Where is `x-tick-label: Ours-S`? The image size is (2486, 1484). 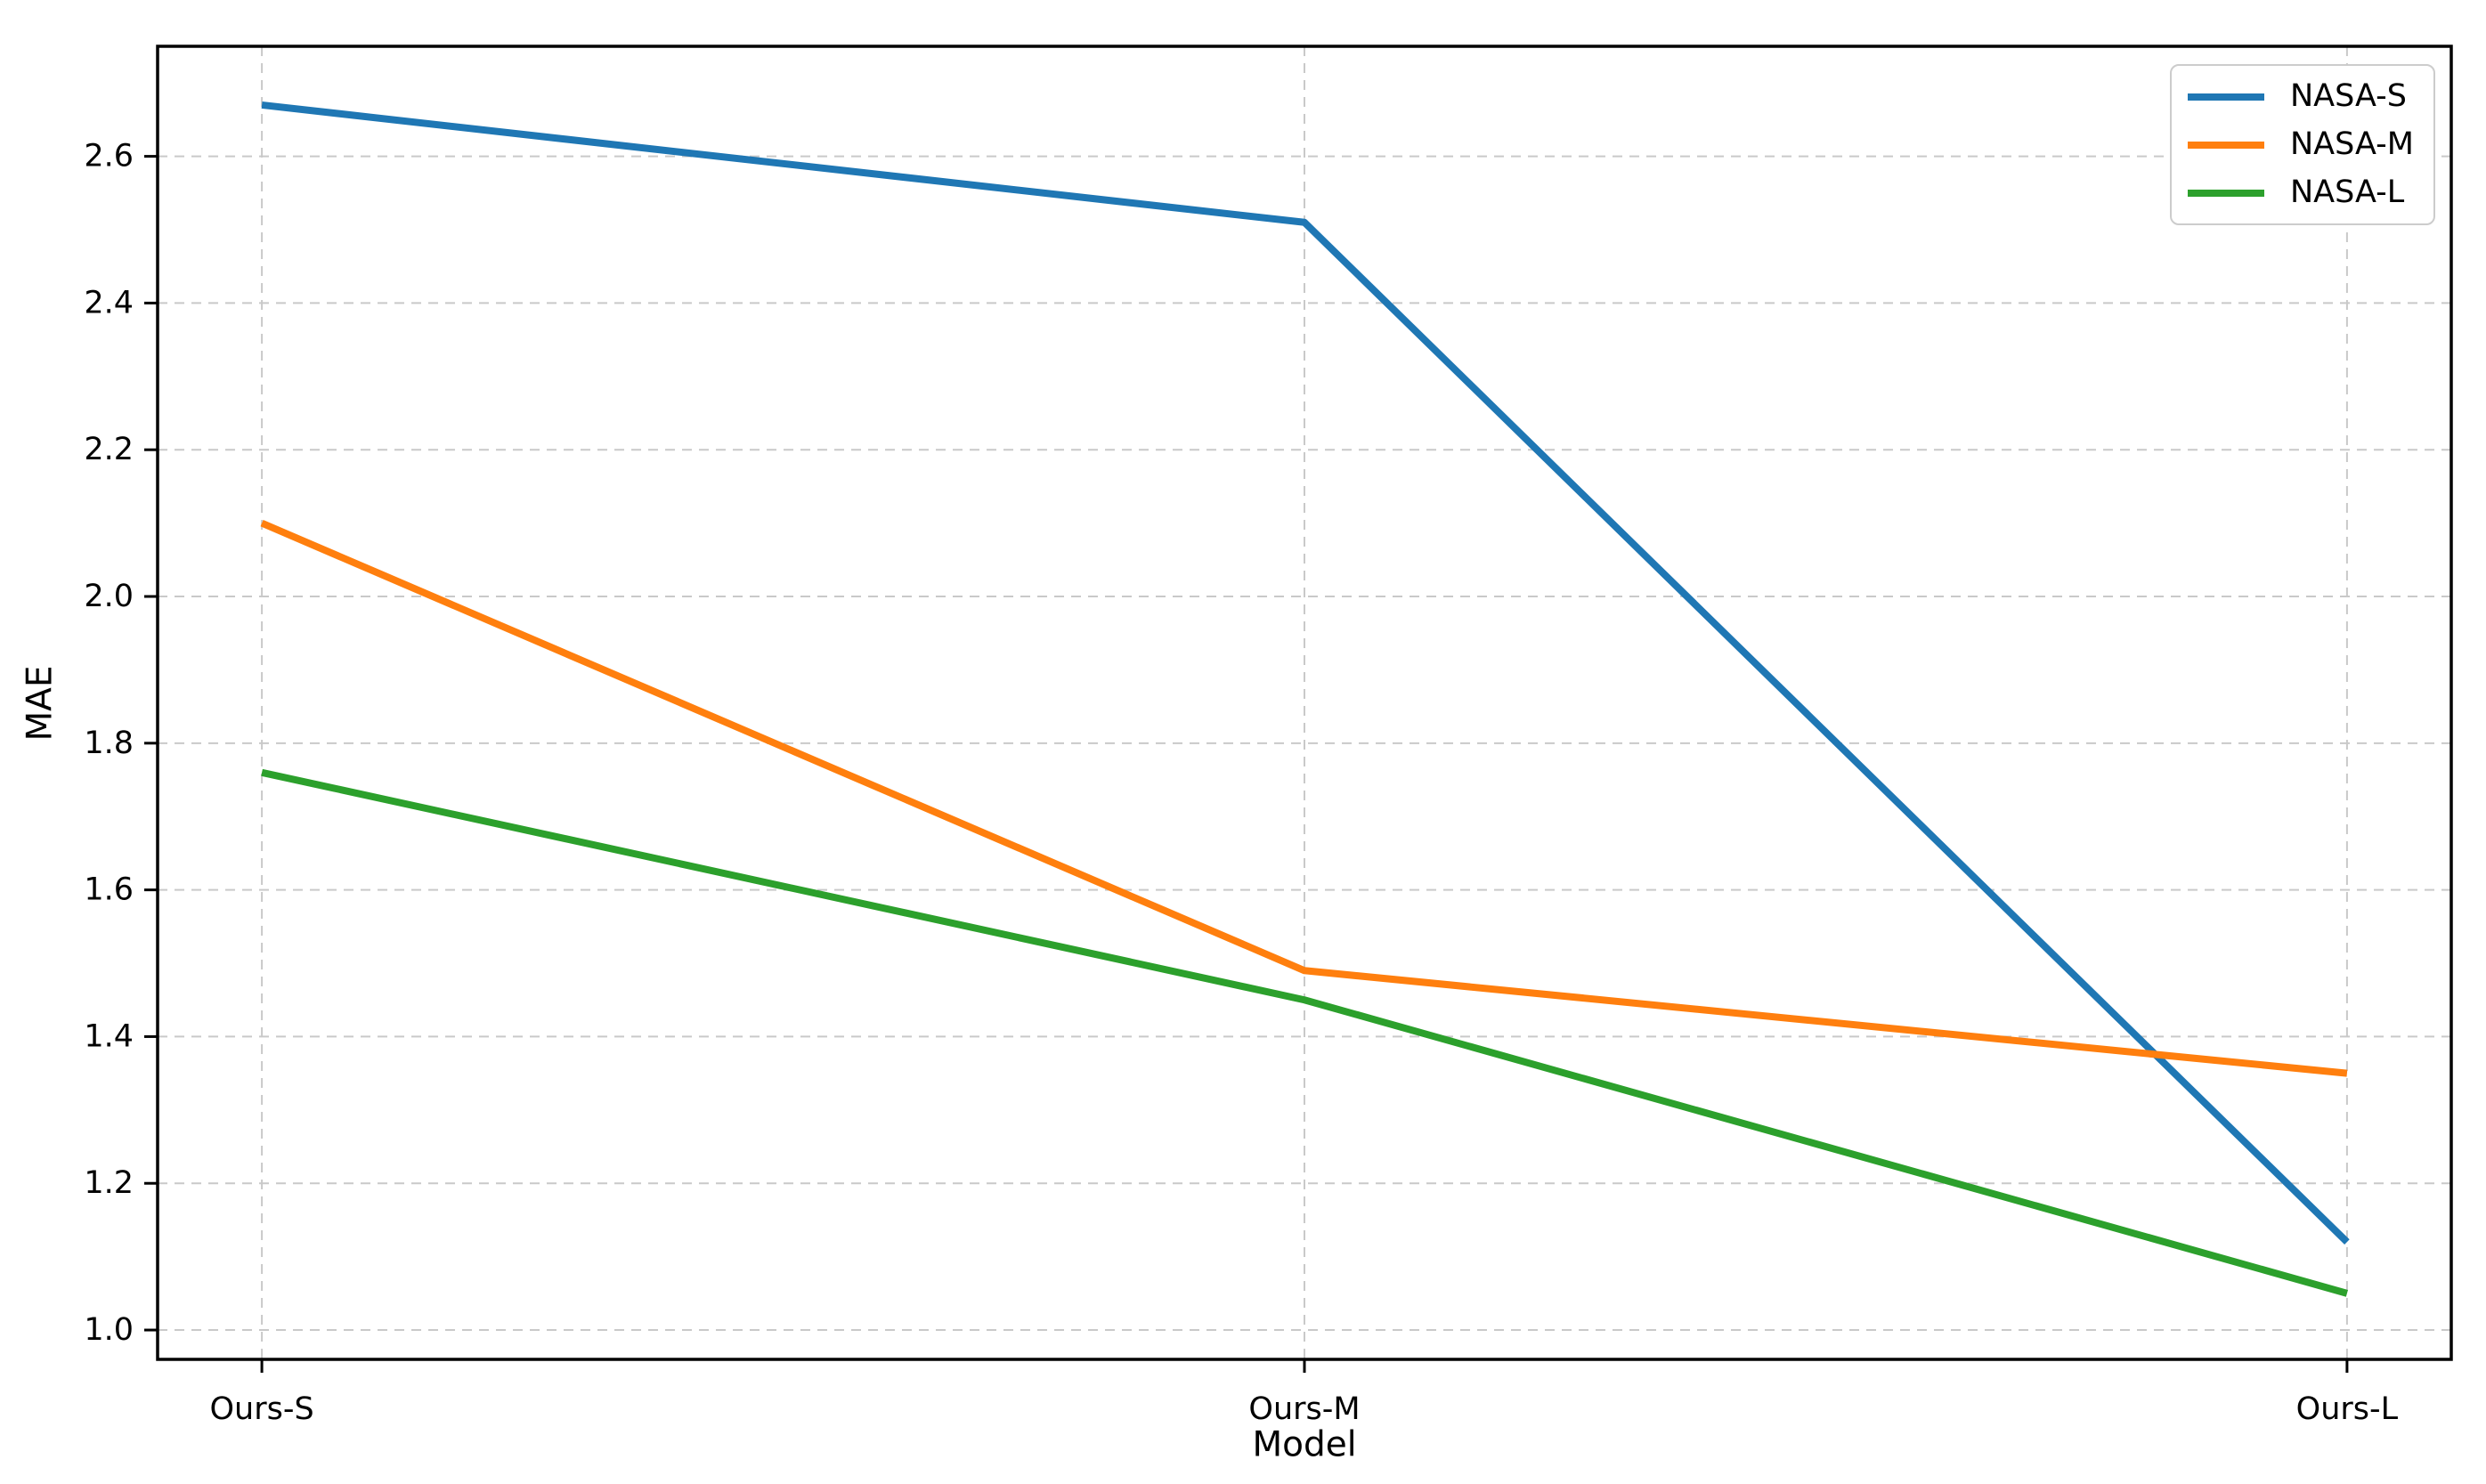 x-tick-label: Ours-S is located at coordinates (261, 1409).